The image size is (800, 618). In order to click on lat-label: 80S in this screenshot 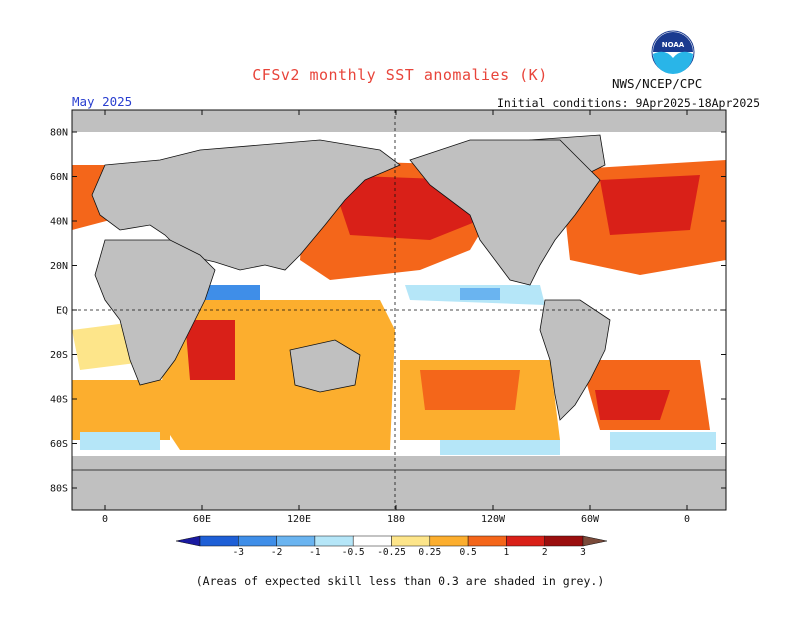, I will do `click(59, 489)`.